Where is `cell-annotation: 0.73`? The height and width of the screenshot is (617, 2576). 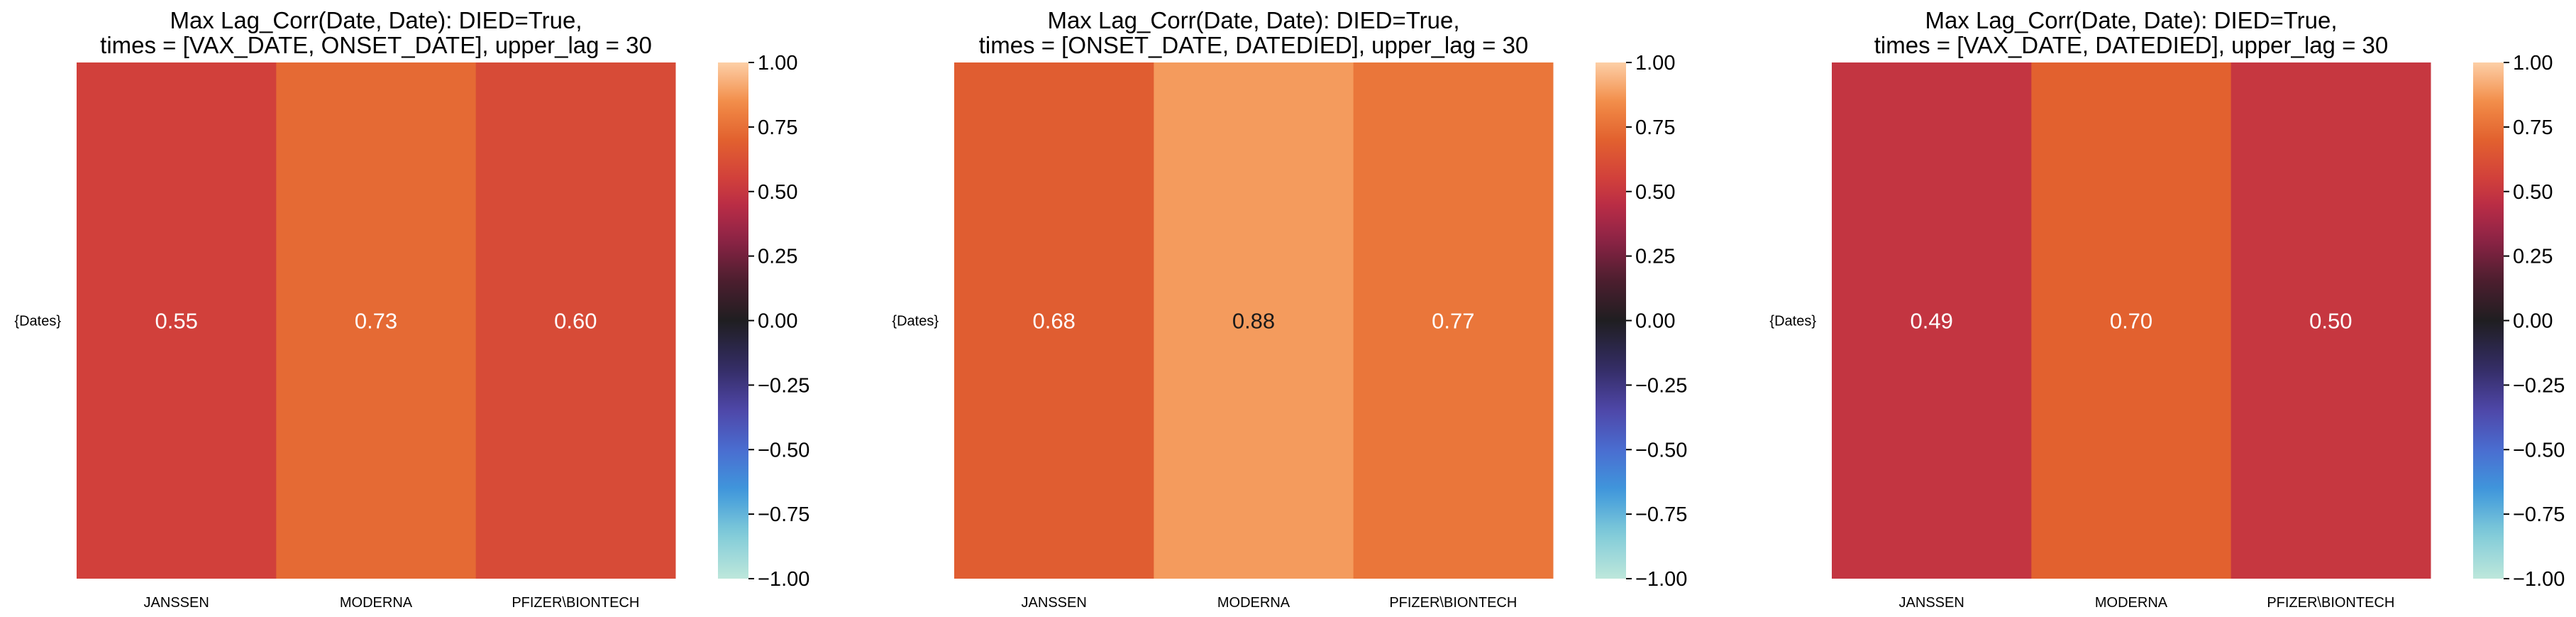
cell-annotation: 0.73 is located at coordinates (376, 321).